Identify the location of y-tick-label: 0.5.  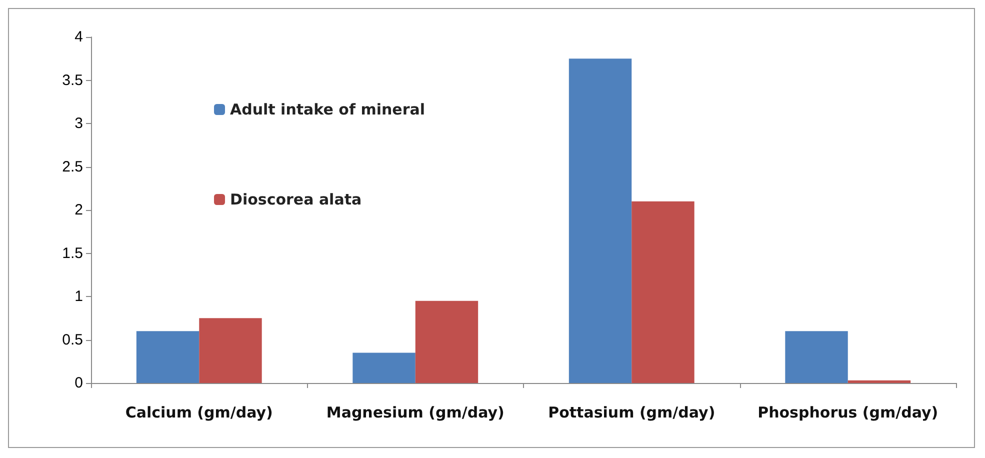
(72, 339).